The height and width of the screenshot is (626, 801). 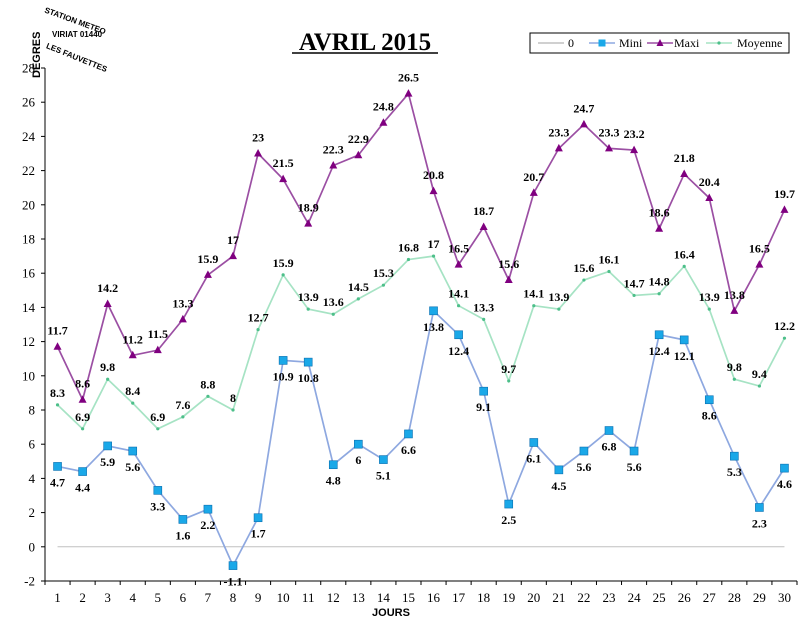 What do you see at coordinates (32, 444) in the screenshot?
I see `y-tick-label: 6` at bounding box center [32, 444].